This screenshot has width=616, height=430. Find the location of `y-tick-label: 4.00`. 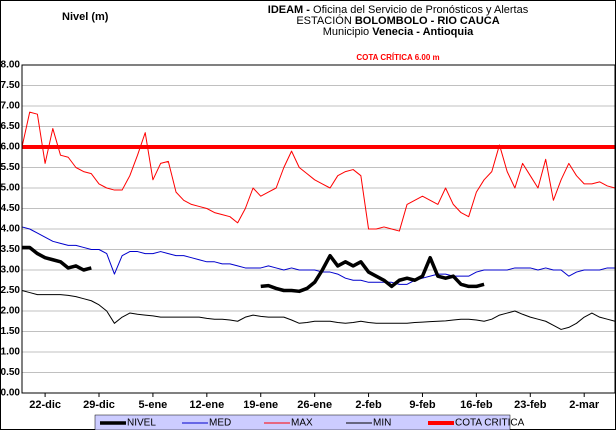

y-tick-label: 4.00 is located at coordinates (11, 229).